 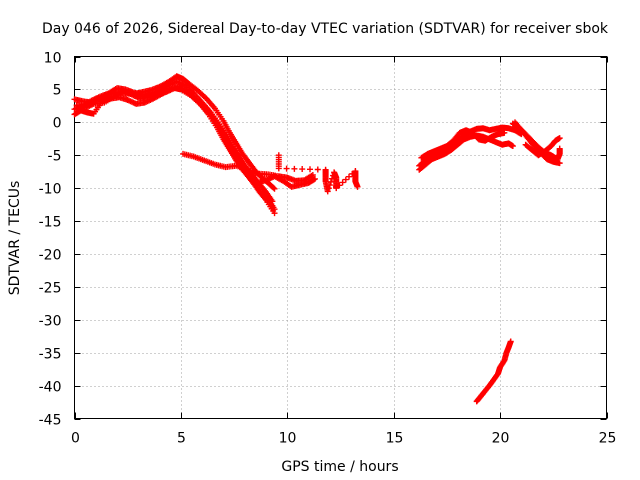 What do you see at coordinates (501, 439) in the screenshot?
I see `x-tick-label: 20` at bounding box center [501, 439].